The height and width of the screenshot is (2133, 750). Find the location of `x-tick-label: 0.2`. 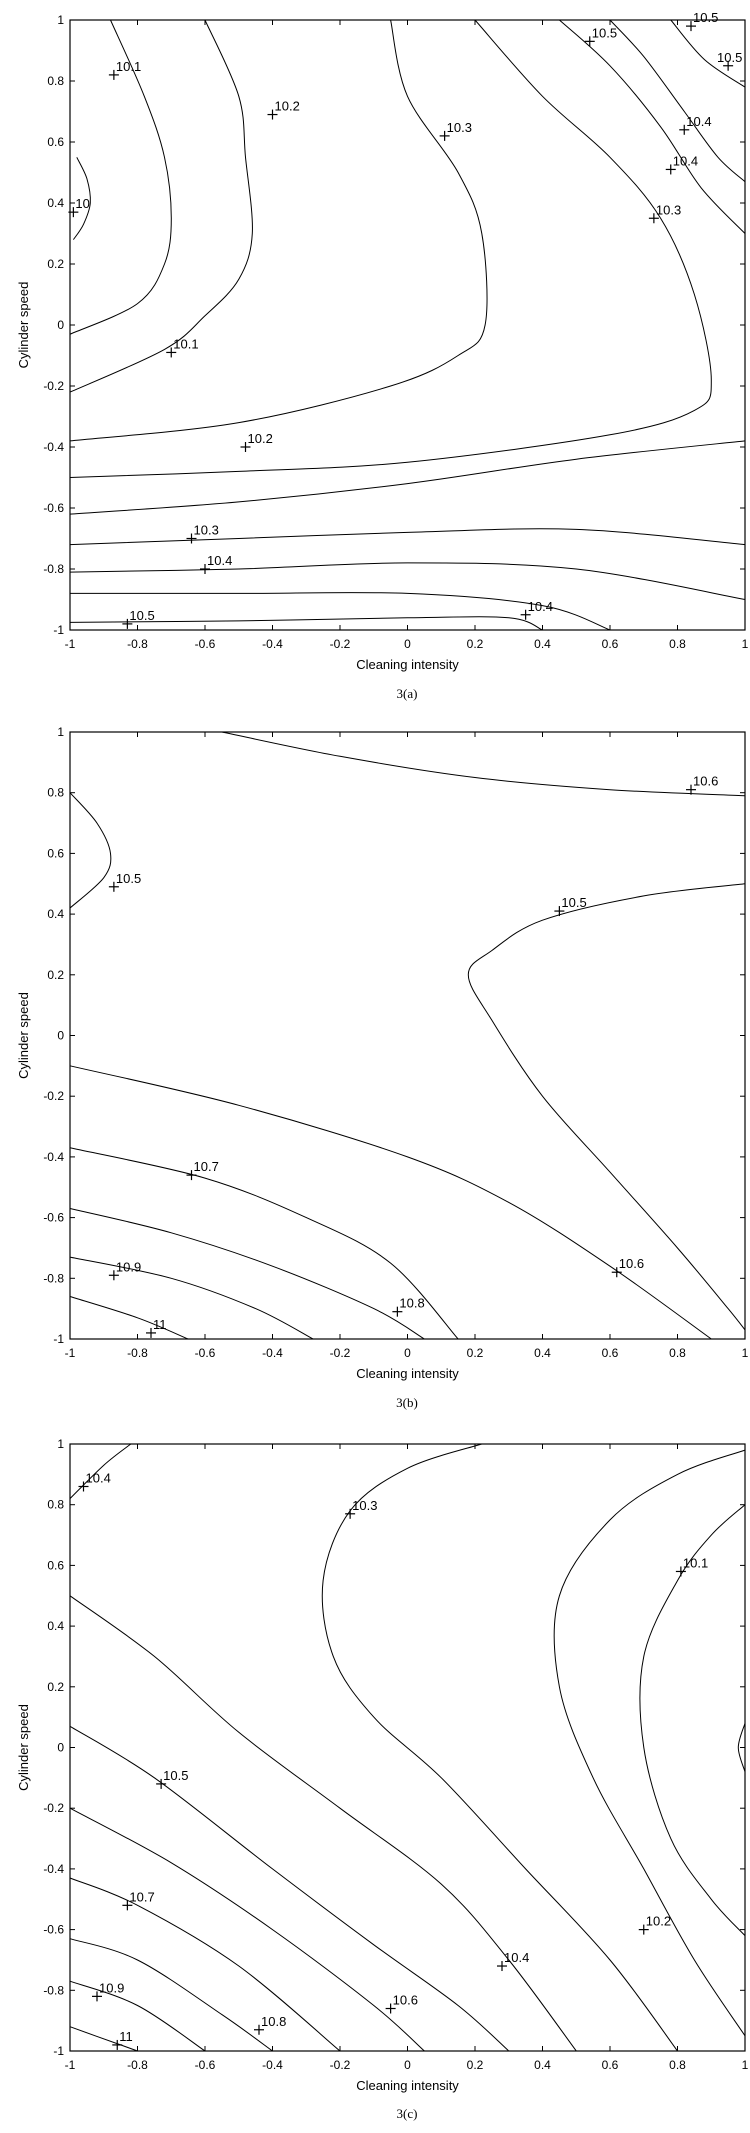

x-tick-label: 0.2 is located at coordinates (475, 644).